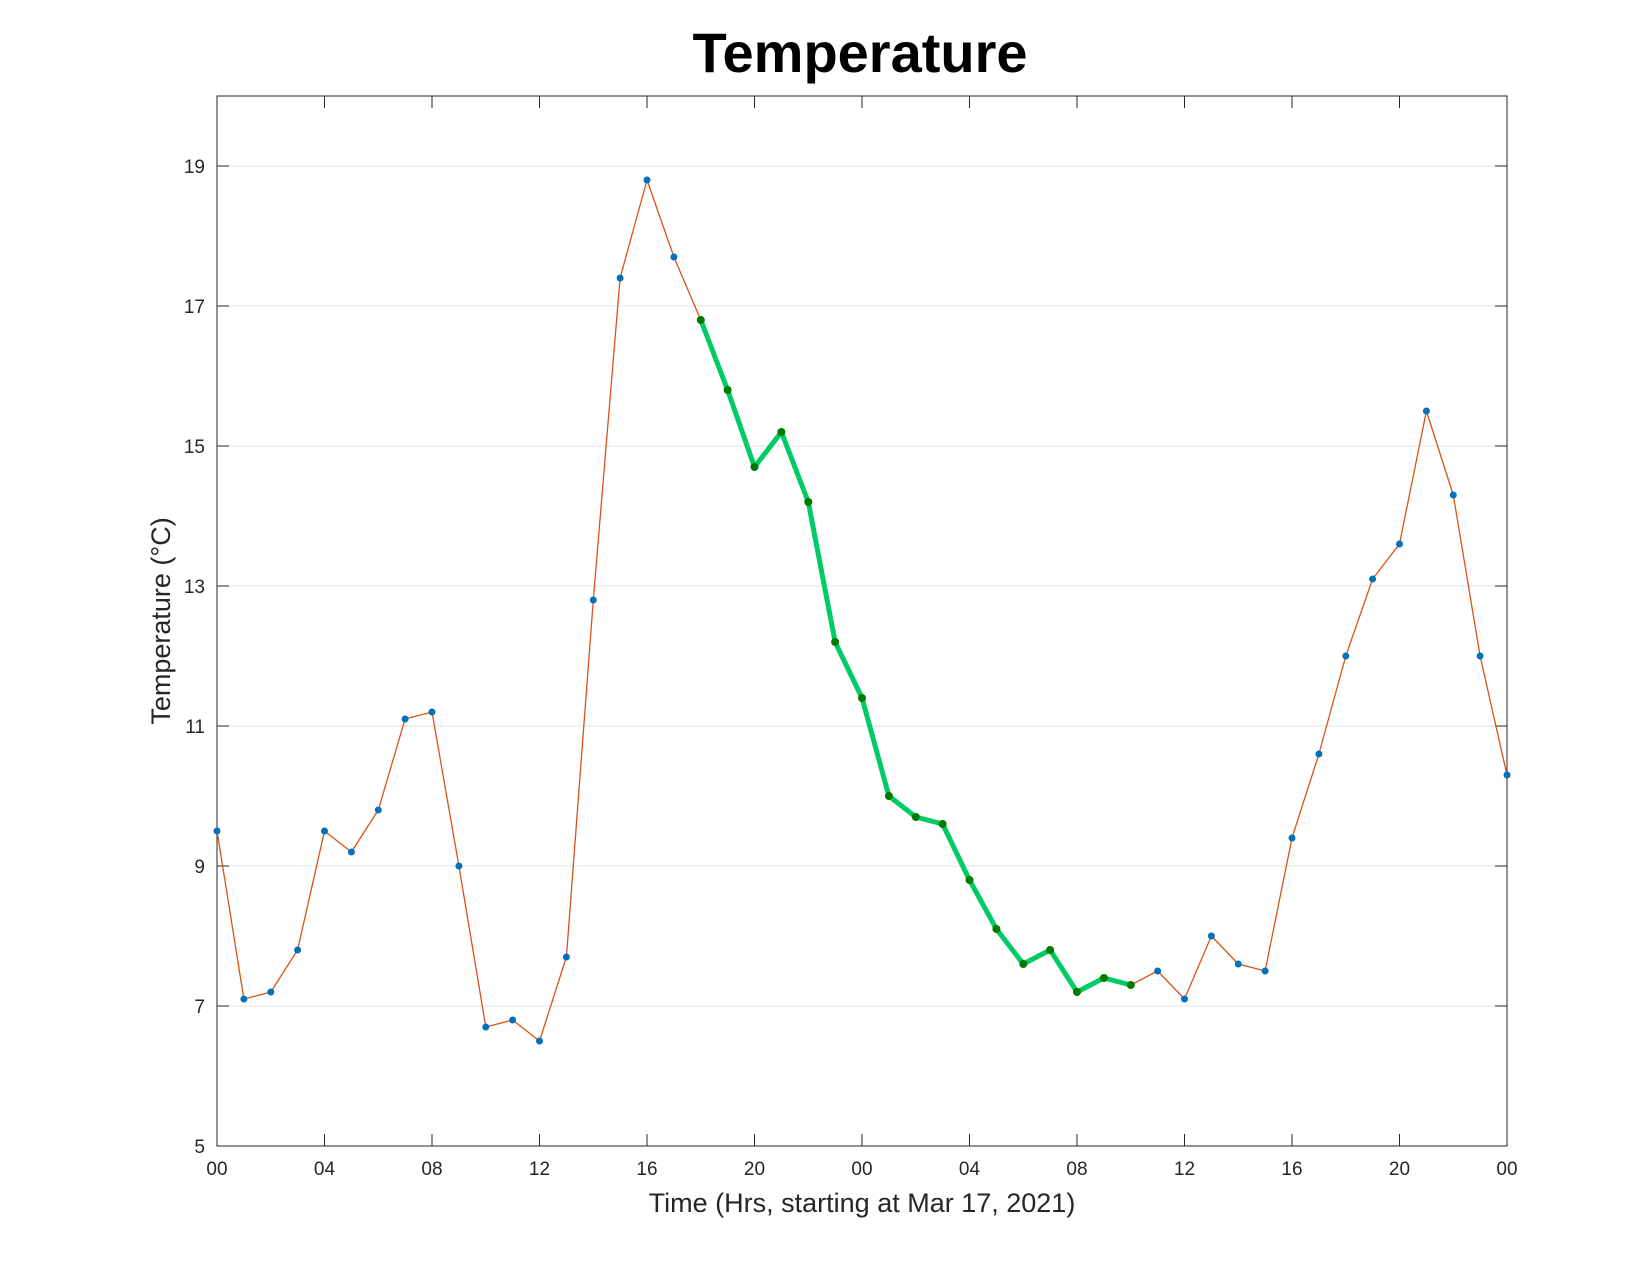 This screenshot has height=1275, width=1650. I want to click on x-axis-label: Time (Hrs, starting at Mar 17, 2021), so click(862, 1203).